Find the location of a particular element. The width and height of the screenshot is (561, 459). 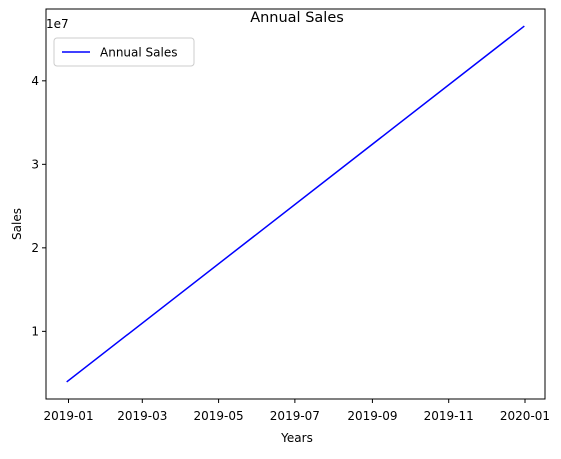

x-tick-label: 2019-11 is located at coordinates (449, 416).